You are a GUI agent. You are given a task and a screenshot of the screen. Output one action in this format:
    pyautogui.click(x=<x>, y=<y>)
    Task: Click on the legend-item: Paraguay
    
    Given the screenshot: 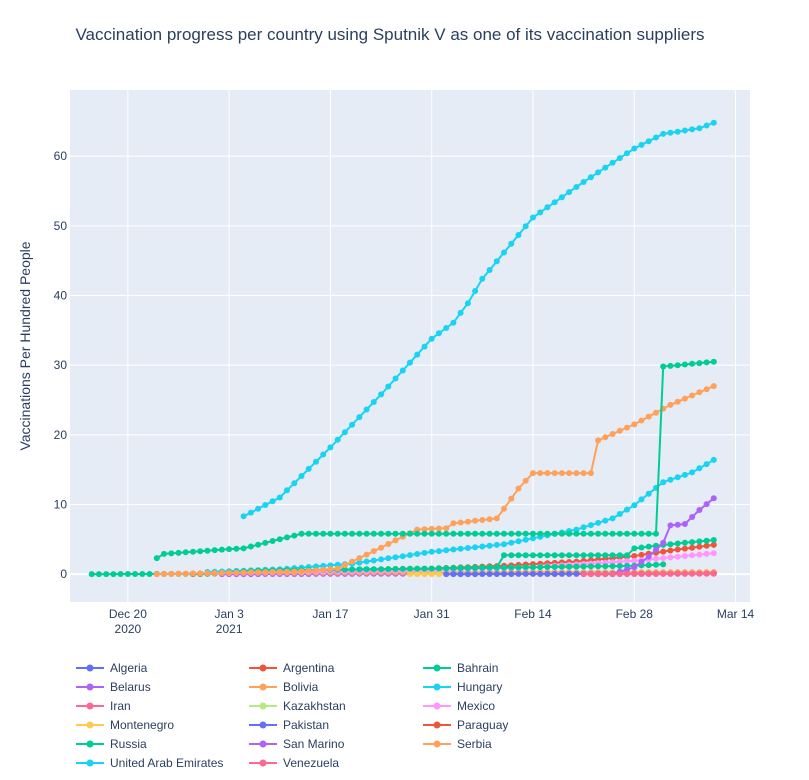 What is the action you would take?
    pyautogui.click(x=465, y=725)
    